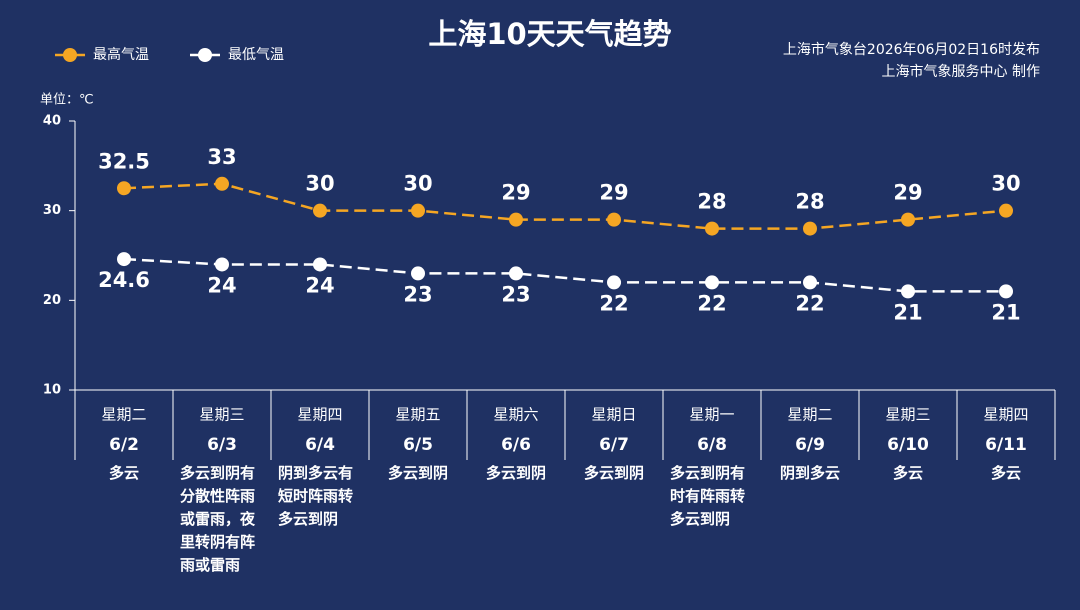  What do you see at coordinates (1006, 445) in the screenshot?
I see `x-tick-label: 6/11` at bounding box center [1006, 445].